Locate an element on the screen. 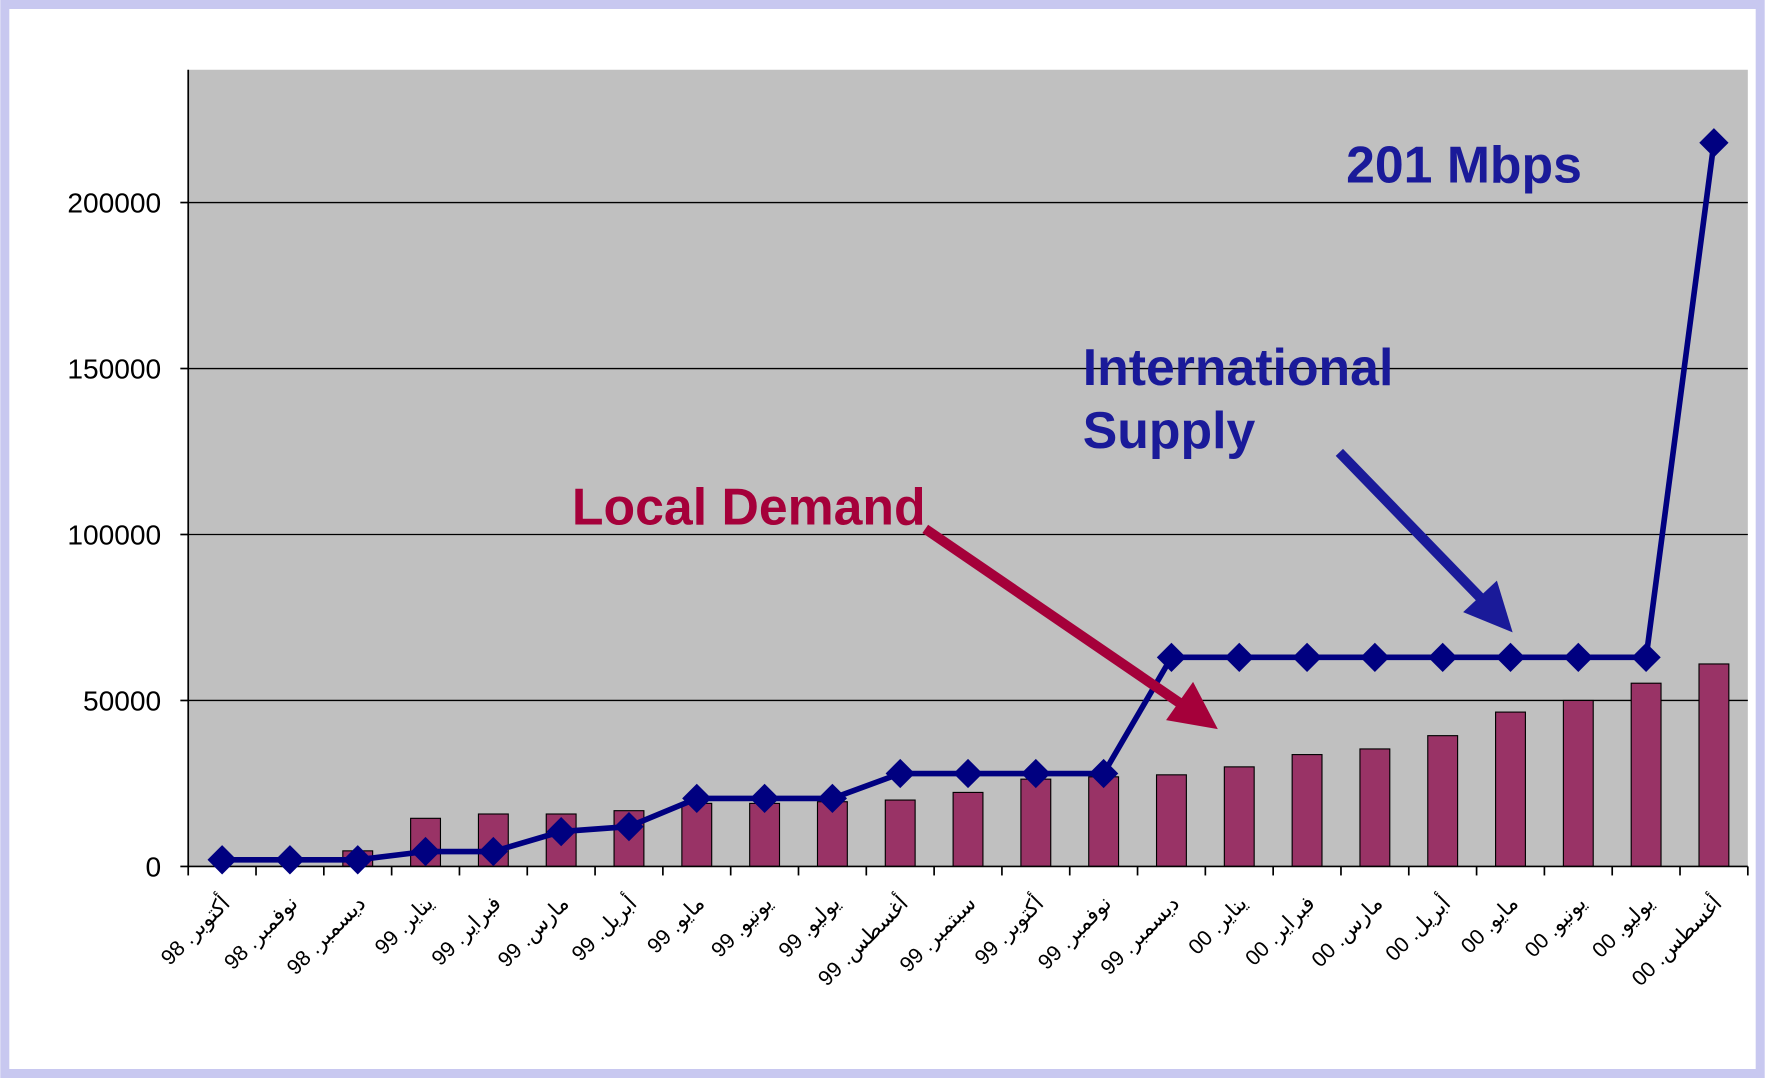 The width and height of the screenshot is (1765, 1078). y-tick-label: 100000 is located at coordinates (114, 535).